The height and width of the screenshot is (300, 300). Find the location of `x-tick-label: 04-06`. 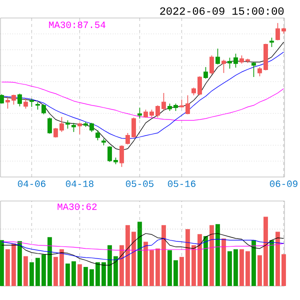

x-tick-label: 04-06 is located at coordinates (32, 184).